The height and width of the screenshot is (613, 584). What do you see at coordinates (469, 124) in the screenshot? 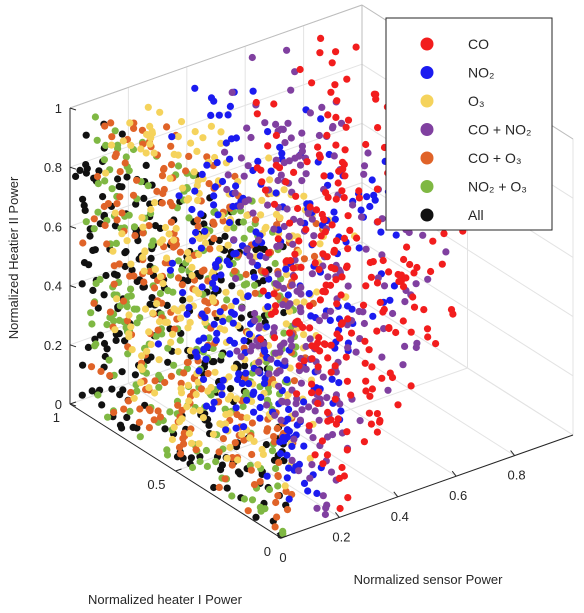
I see `legend: CO NO₂ O₃ CO + NO₂ CO + O₃ NO₂ + O₃ All` at bounding box center [469, 124].